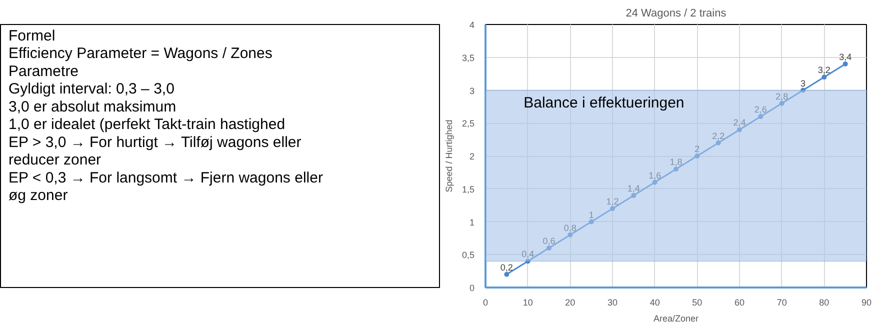 This screenshot has height=332, width=890. What do you see at coordinates (449, 156) in the screenshot?
I see `y-axis-title: Speed / Hurtighed` at bounding box center [449, 156].